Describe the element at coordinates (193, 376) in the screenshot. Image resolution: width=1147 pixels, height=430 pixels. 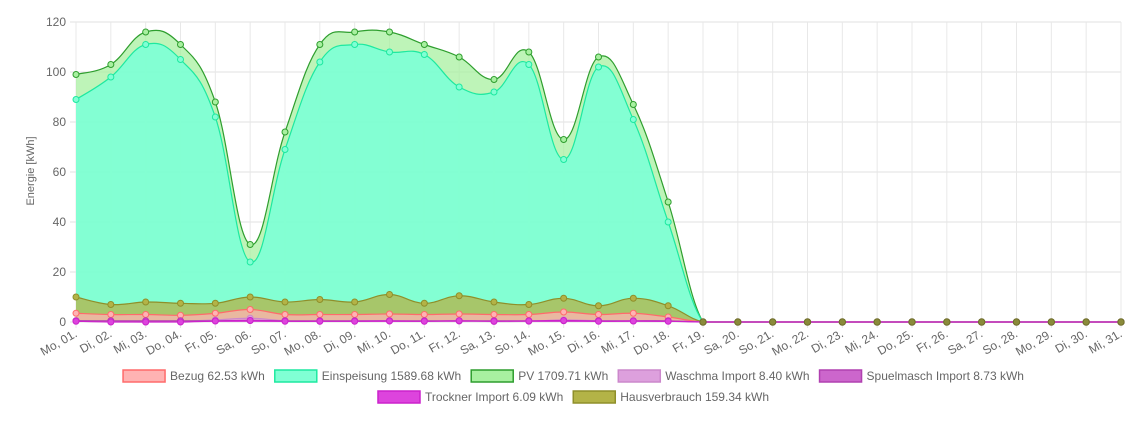
I see `legend-item-0: Bezug 62.53 kWh` at that location.